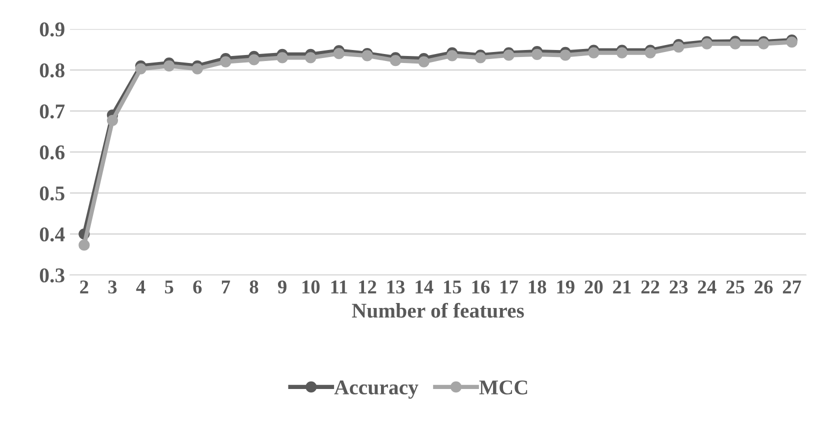 The image size is (819, 426). Describe the element at coordinates (52, 234) in the screenshot. I see `y-tick-label: 0.4` at that location.